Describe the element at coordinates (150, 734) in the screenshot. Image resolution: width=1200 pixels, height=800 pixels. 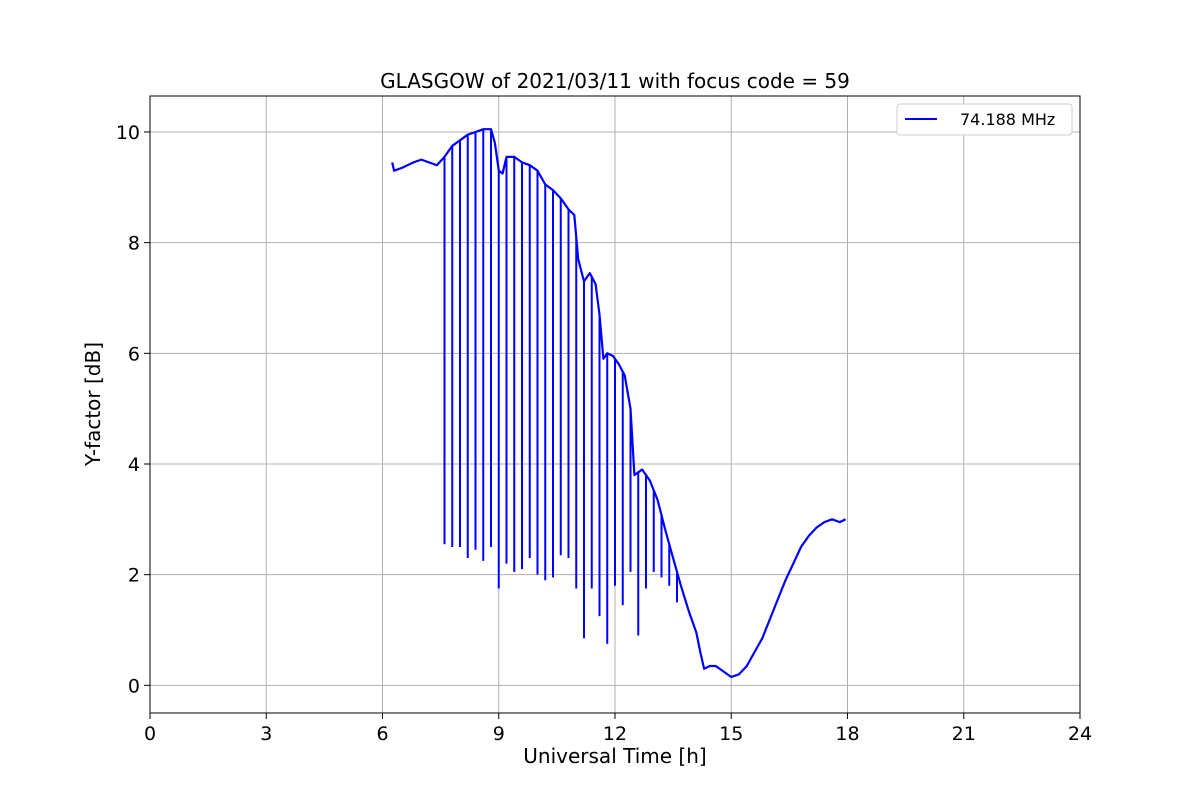
I see `x-tick-label: 0` at that location.